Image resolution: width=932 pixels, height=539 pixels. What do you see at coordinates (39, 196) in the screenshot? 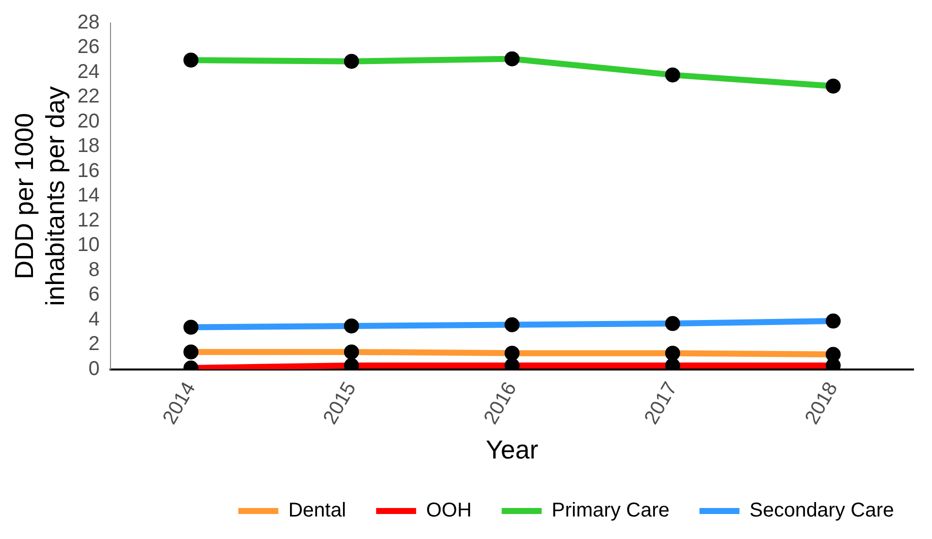
I see `y-axis-title: DDD per 1000 inhabitants per day` at bounding box center [39, 196].